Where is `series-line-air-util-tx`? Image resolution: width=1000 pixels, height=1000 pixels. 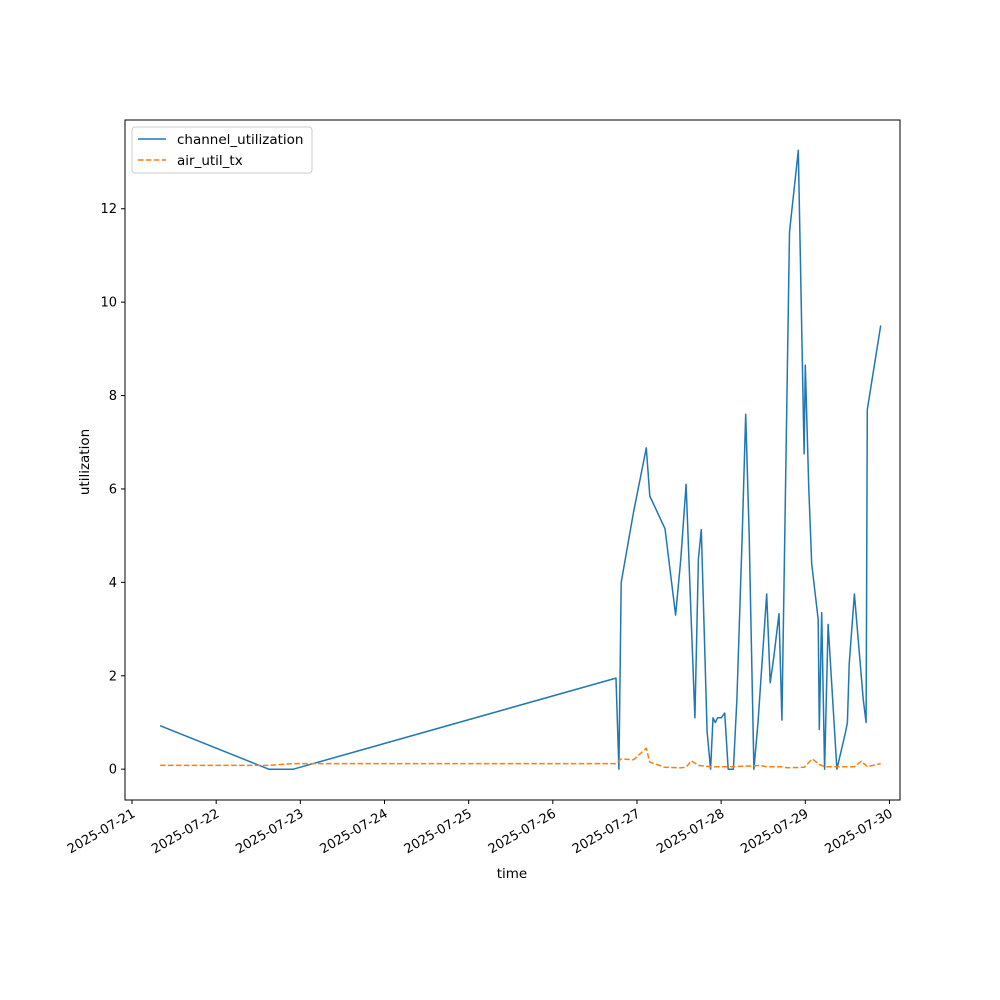 series-line-air-util-tx is located at coordinates (520, 758).